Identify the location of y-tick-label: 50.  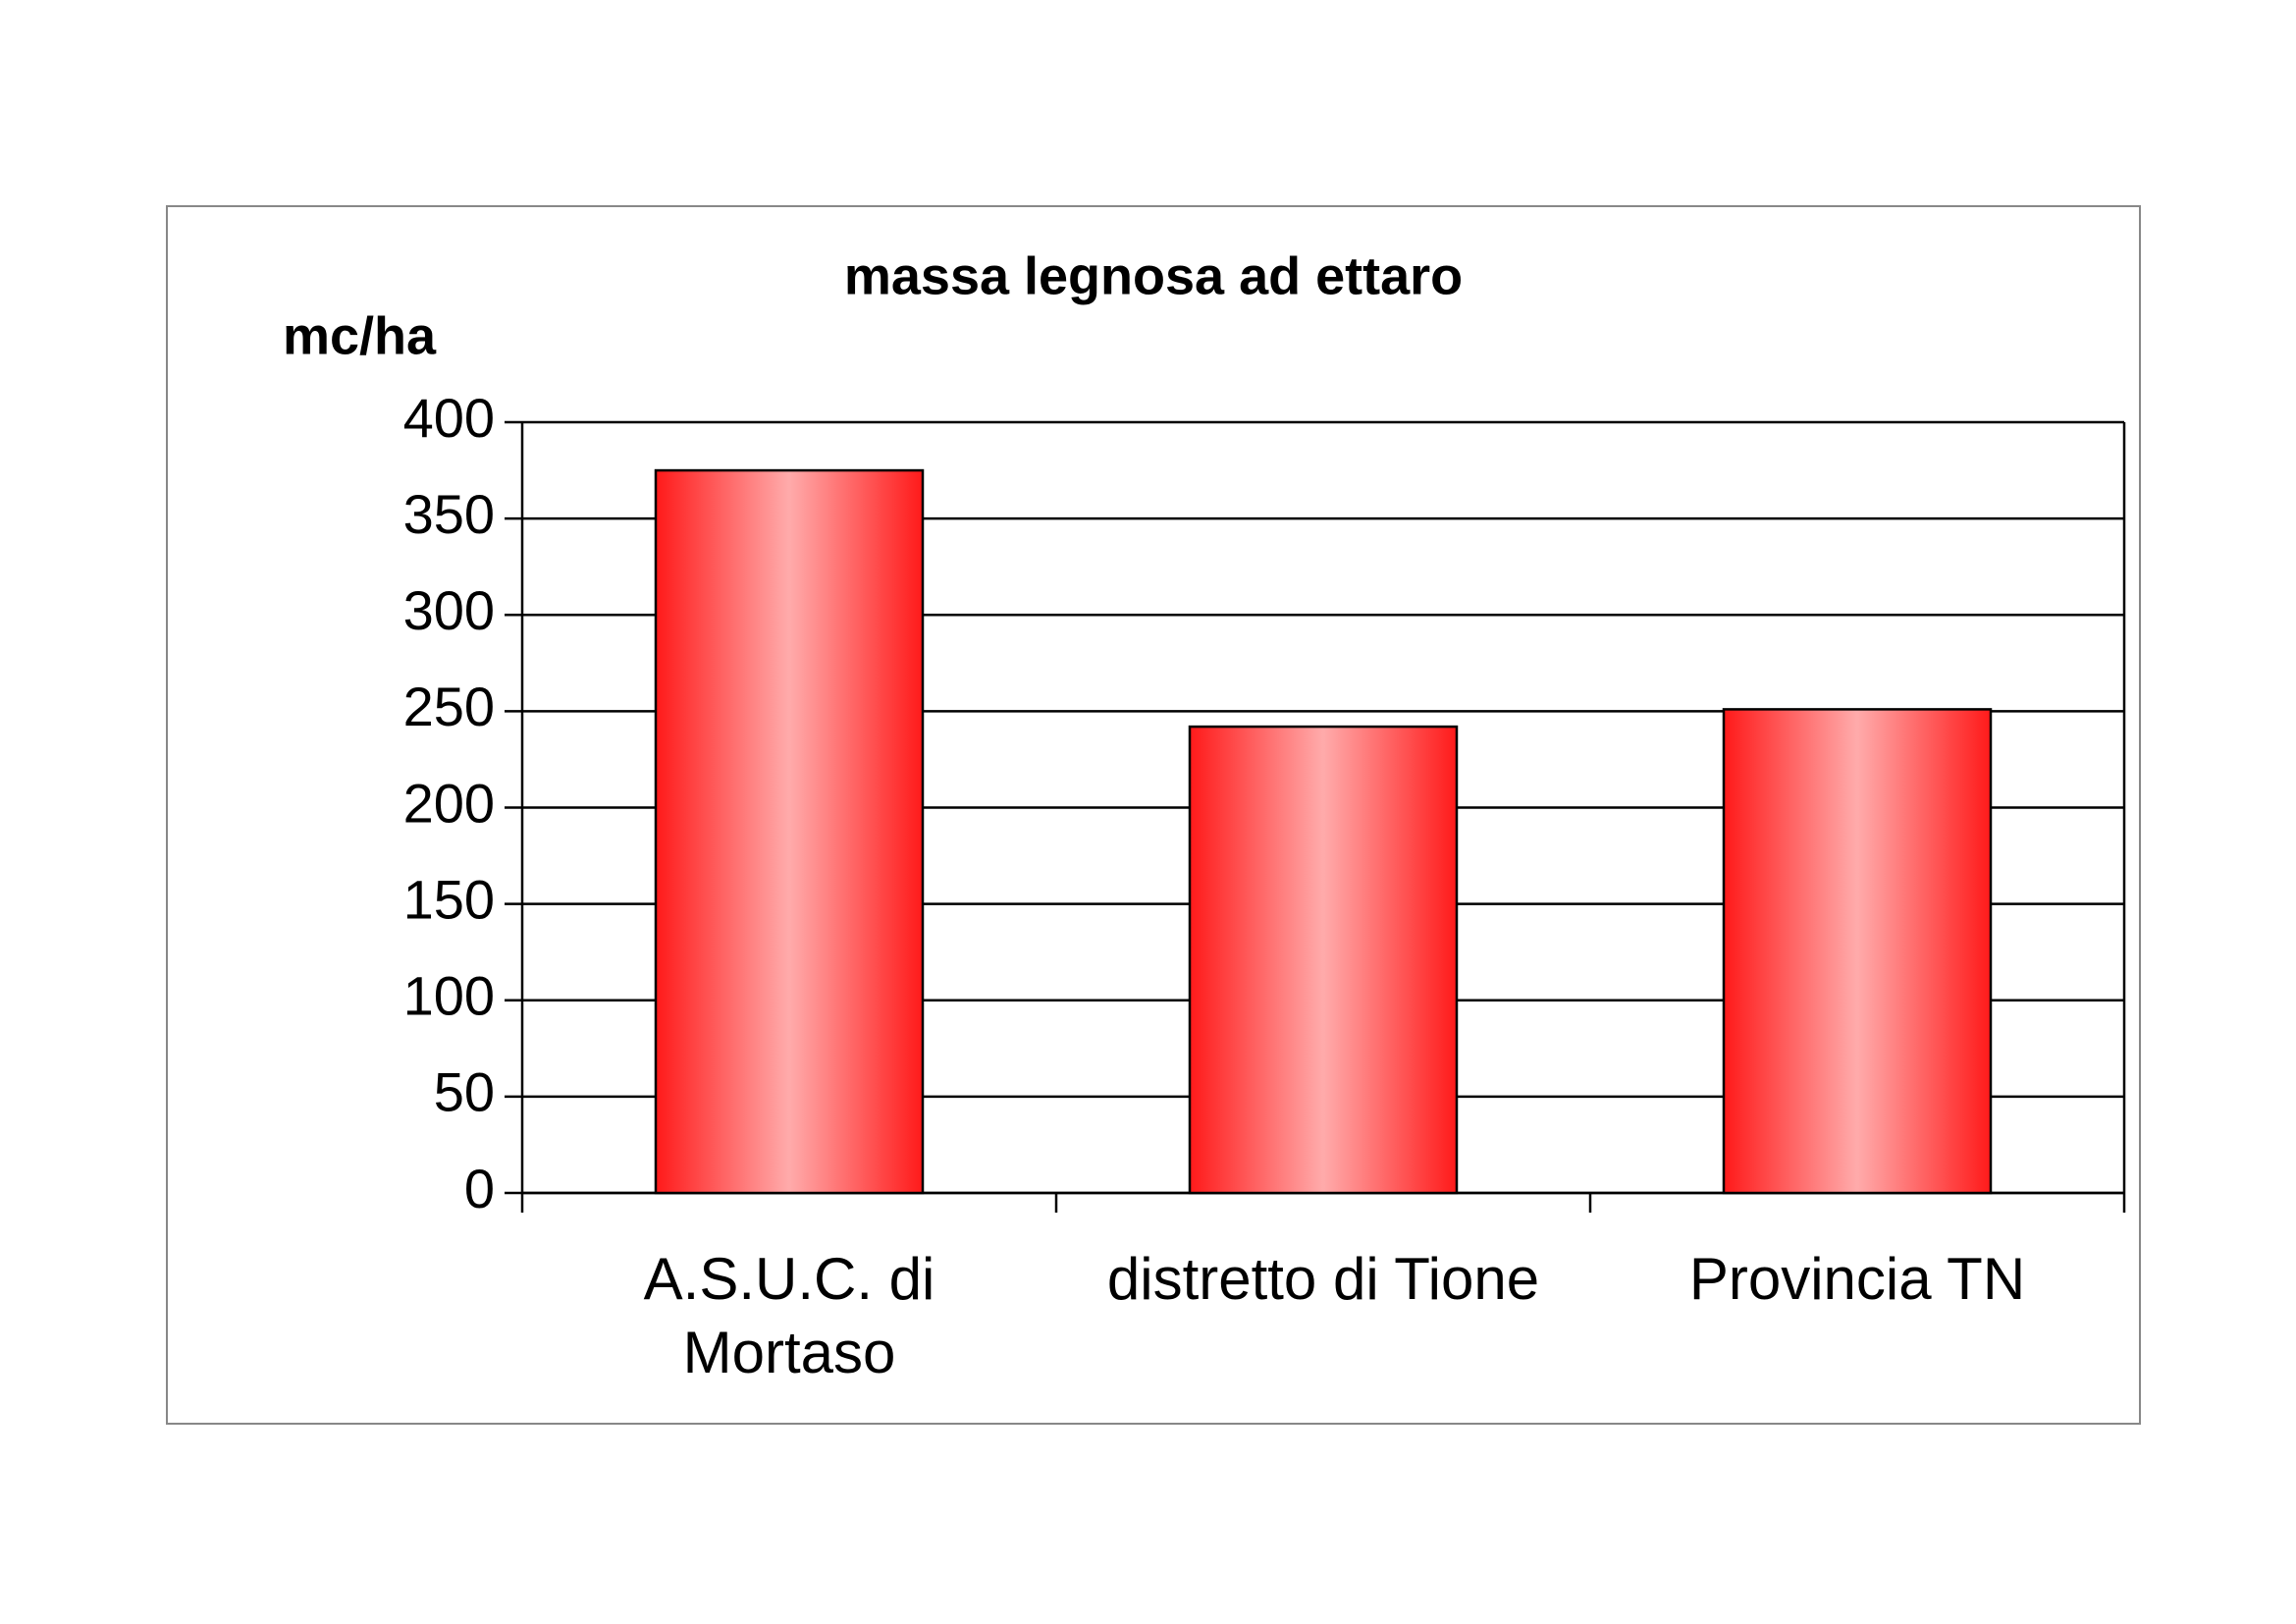
(464, 1092).